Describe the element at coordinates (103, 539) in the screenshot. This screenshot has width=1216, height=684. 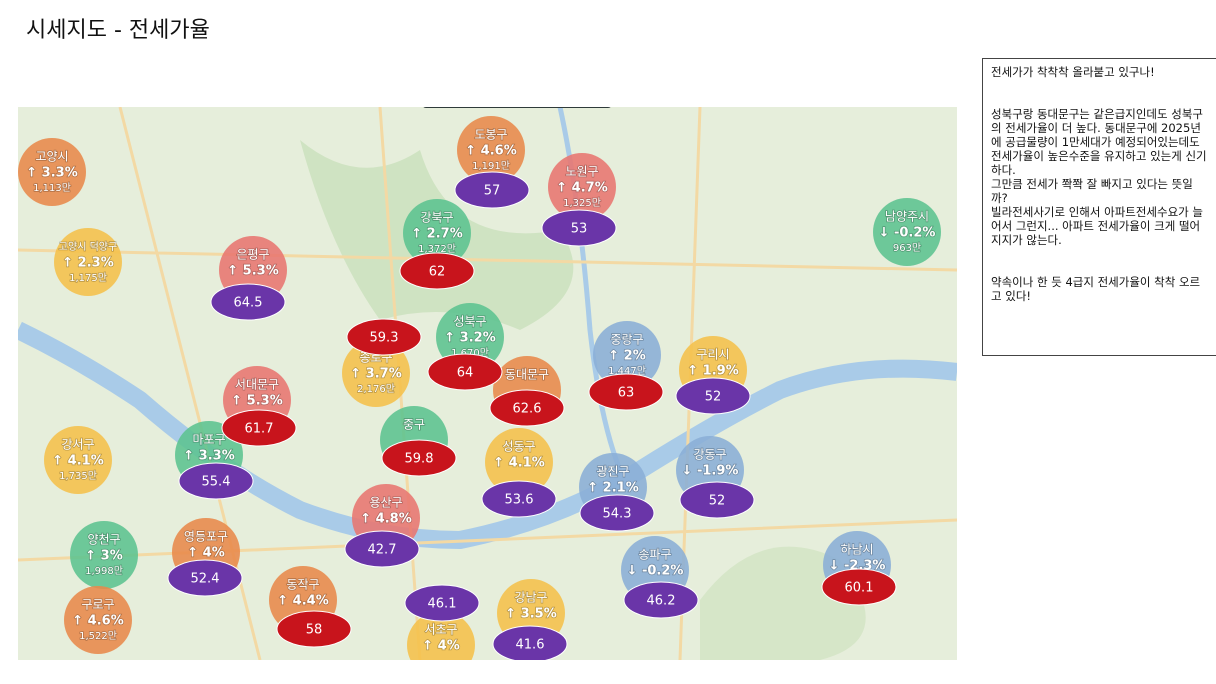
I see `district-name: 양천구` at that location.